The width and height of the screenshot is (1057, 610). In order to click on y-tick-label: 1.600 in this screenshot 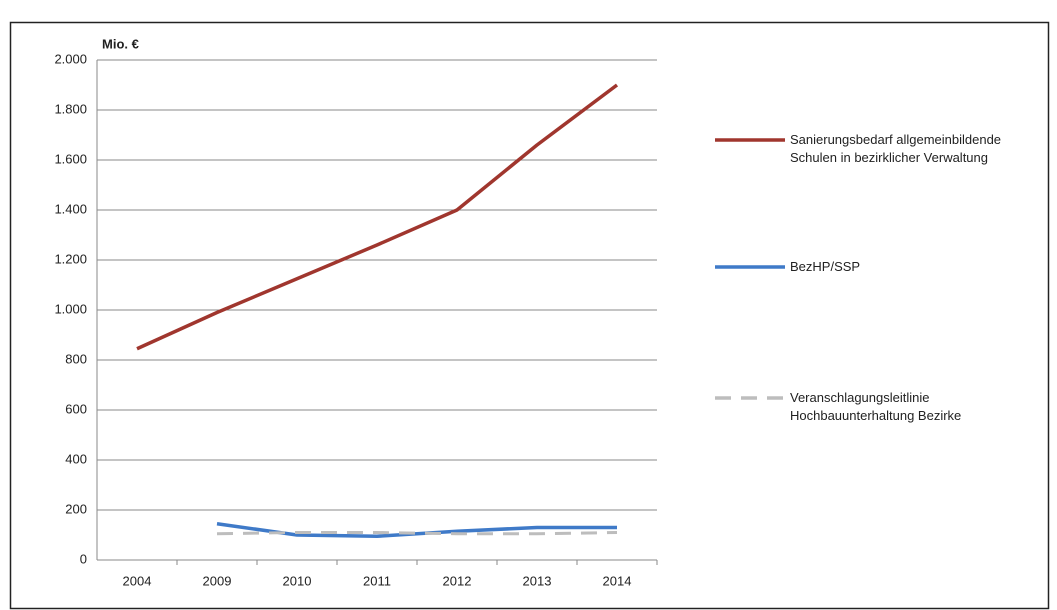, I will do `click(70, 158)`.